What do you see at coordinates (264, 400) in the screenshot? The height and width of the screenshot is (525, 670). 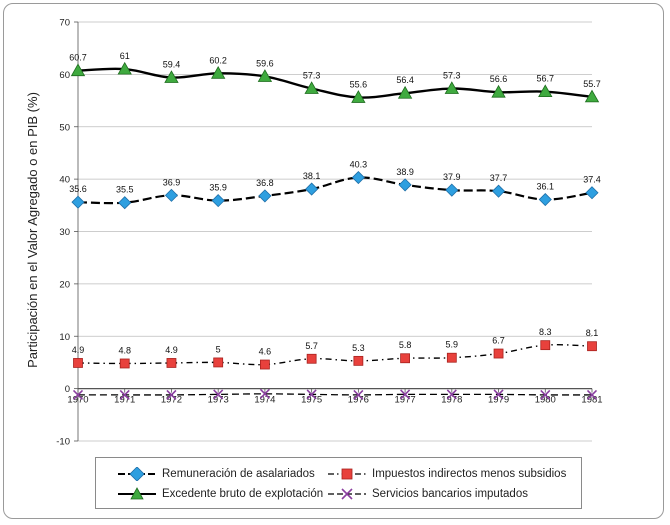 I see `x-tick-label: 1974` at bounding box center [264, 400].